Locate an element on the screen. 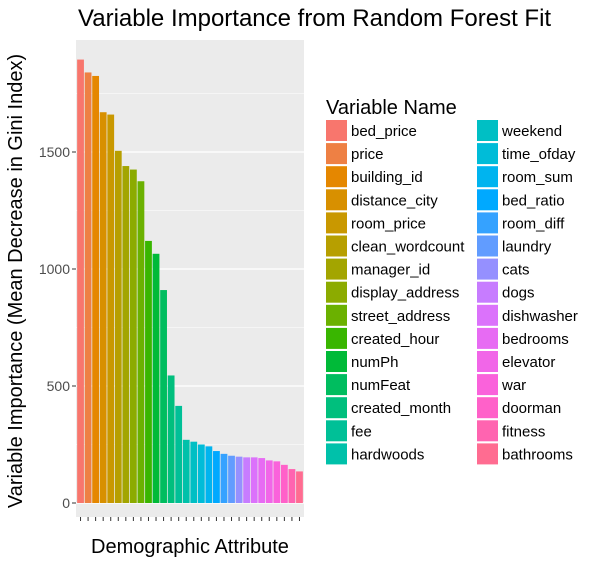 This screenshot has height=563, width=599. legend-label: fitness is located at coordinates (523, 431).